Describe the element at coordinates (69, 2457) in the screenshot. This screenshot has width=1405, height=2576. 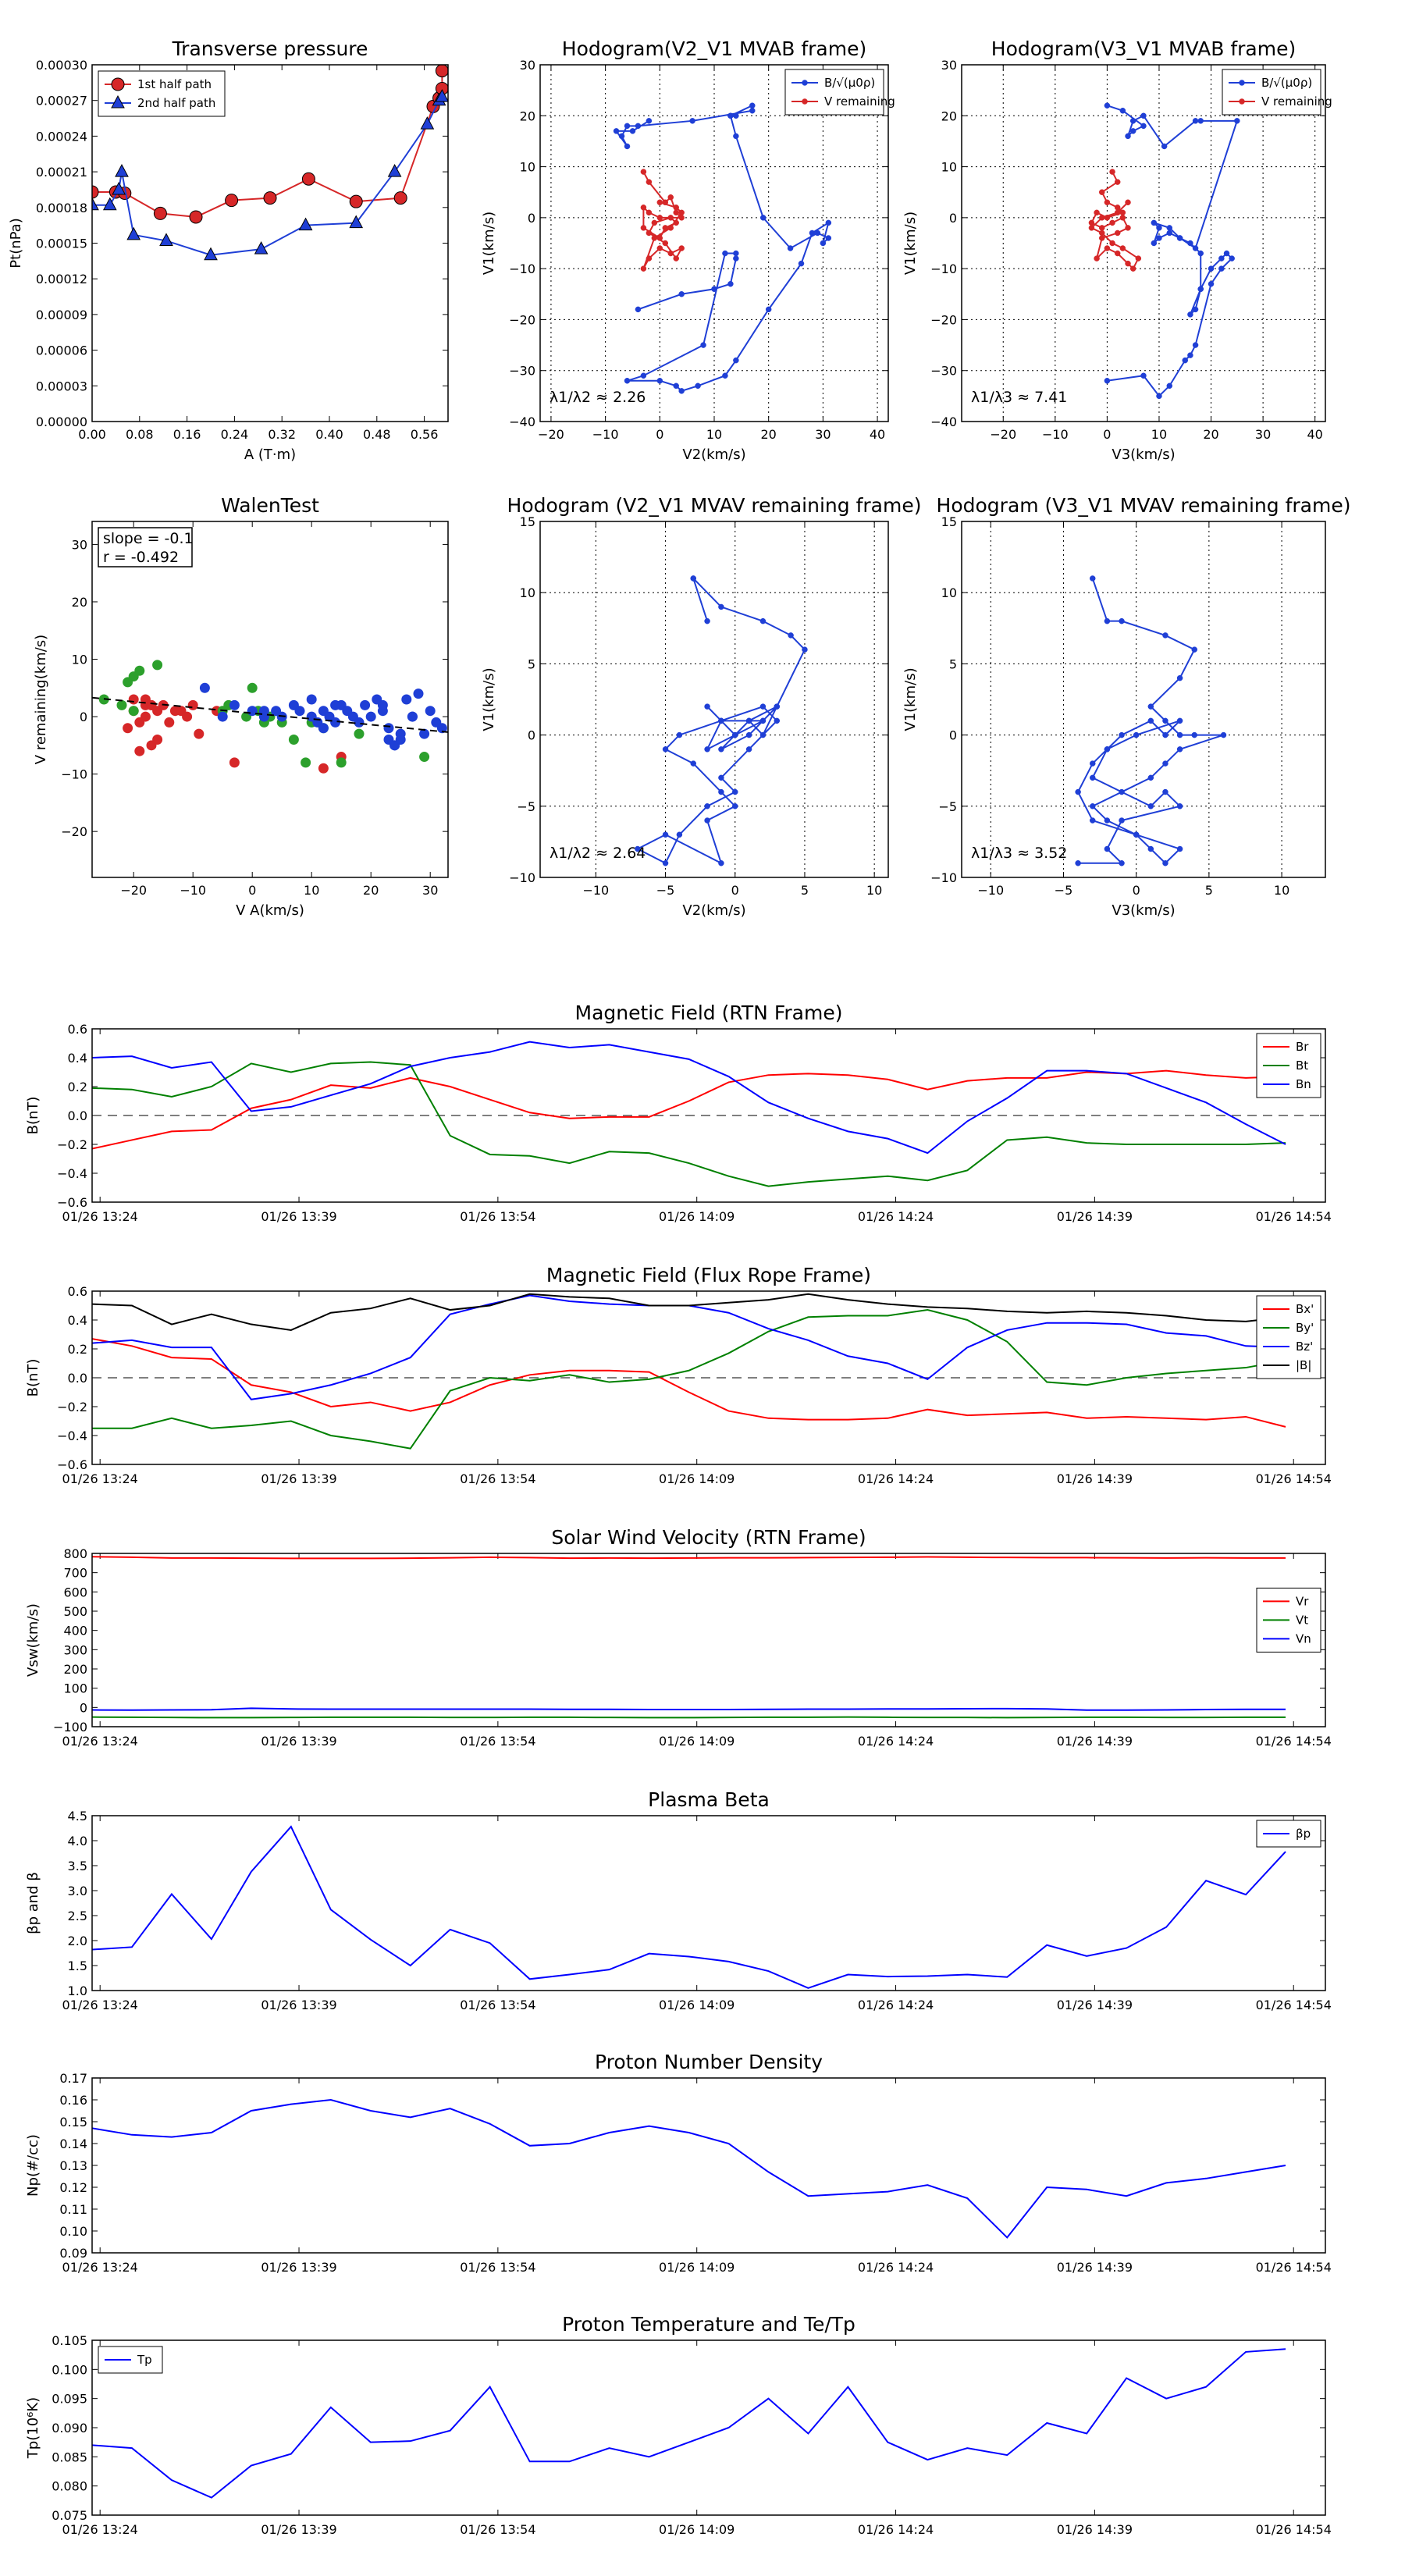
I see `y-tick-label: 0.085` at that location.